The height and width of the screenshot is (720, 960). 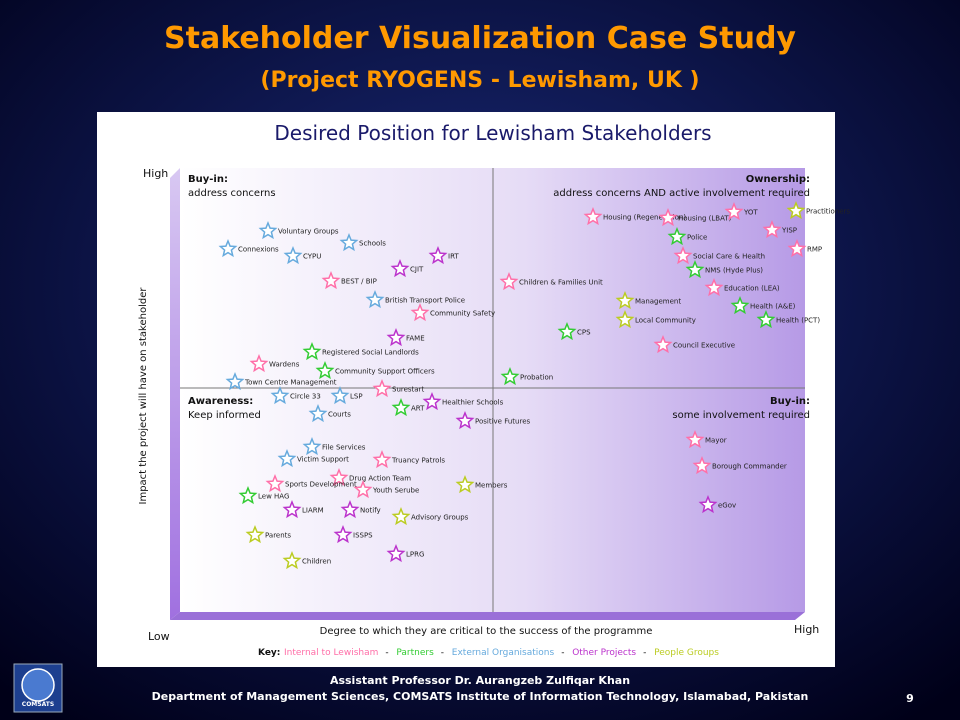 What do you see at coordinates (38, 704) in the screenshot?
I see `logo-text: COMSATS` at bounding box center [38, 704].